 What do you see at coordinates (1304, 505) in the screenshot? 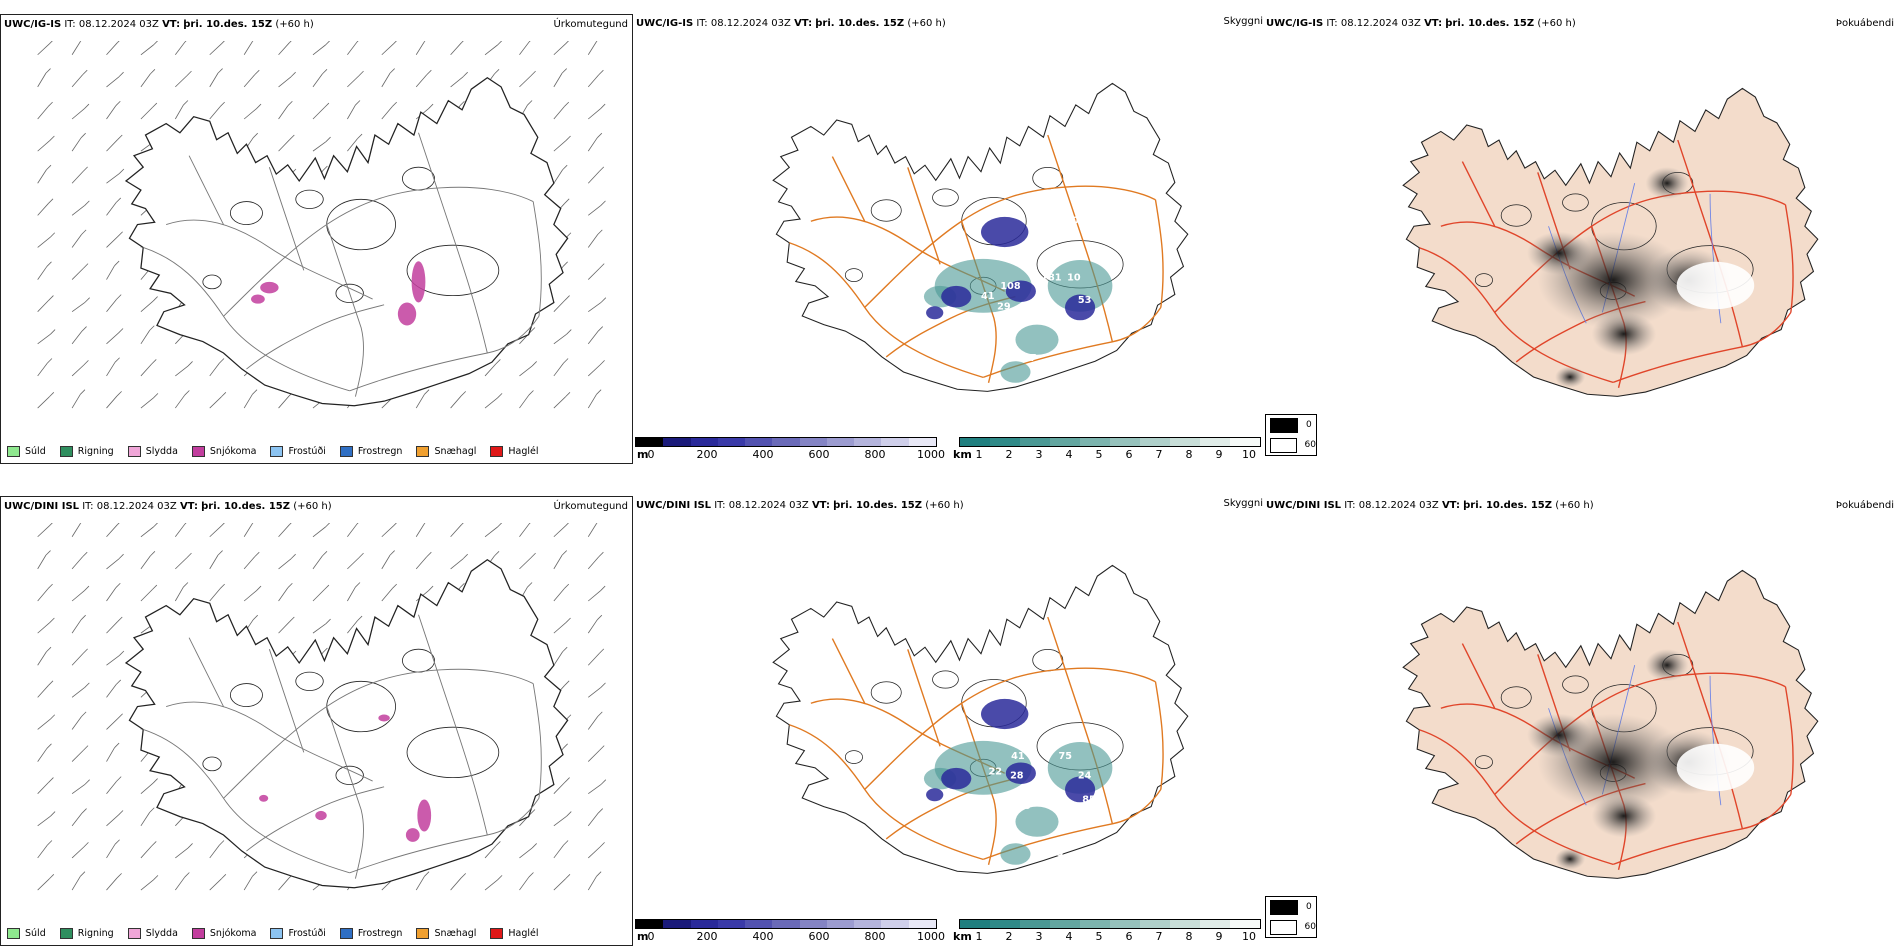
I see `model-name: UWC/DINI ISL` at bounding box center [1304, 505].